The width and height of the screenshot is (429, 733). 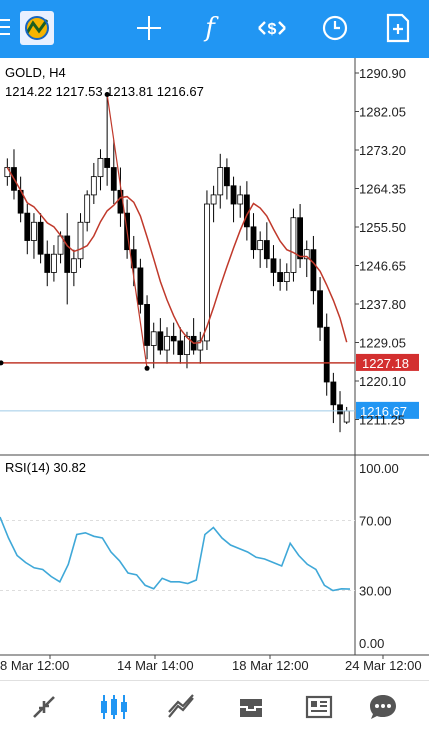 I want to click on price-tick-label: 1255.50, so click(x=382, y=227).